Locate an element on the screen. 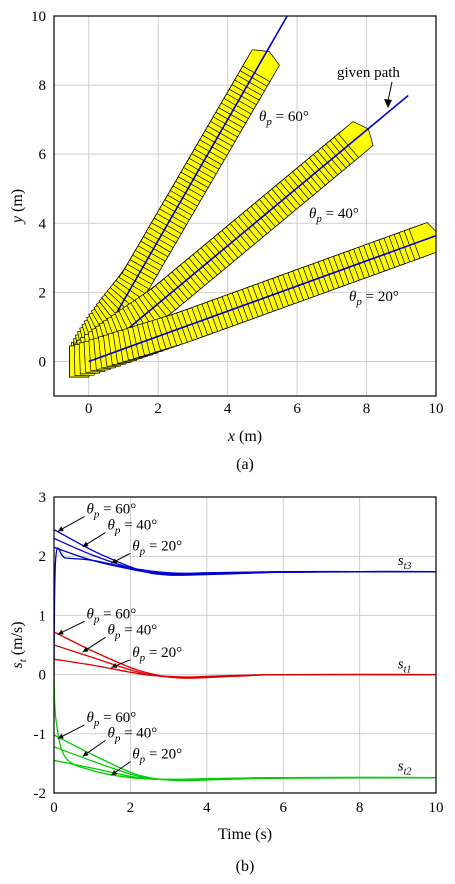 Image resolution: width=455 pixels, height=884 pixels. y-axis-label-a: y (m) is located at coordinates (17, 207).